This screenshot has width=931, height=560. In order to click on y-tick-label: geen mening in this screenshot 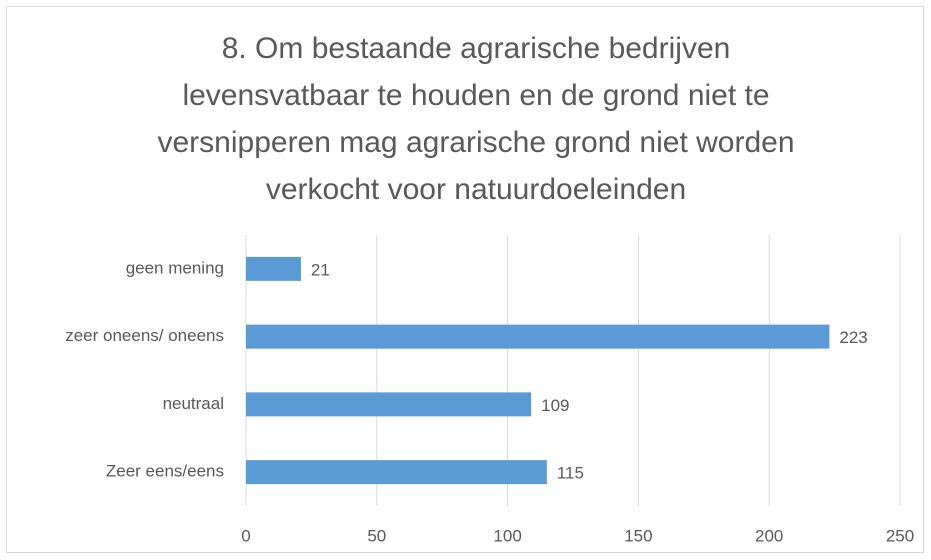, I will do `click(175, 267)`.